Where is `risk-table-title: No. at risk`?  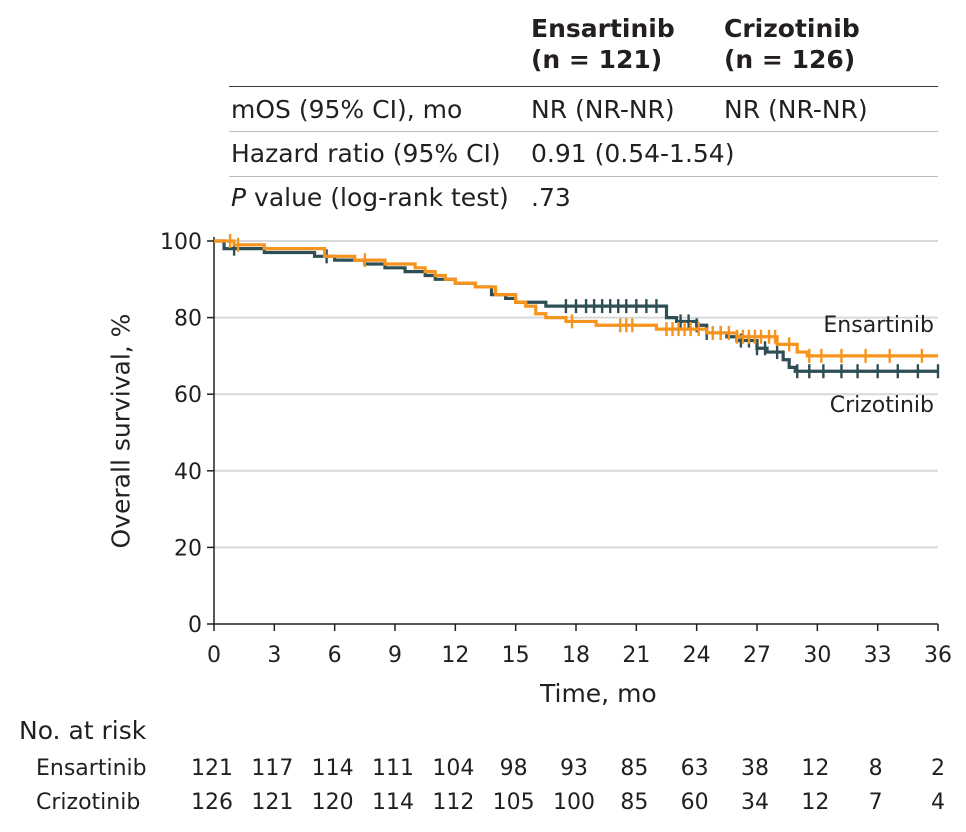
risk-table-title: No. at risk is located at coordinates (83, 730).